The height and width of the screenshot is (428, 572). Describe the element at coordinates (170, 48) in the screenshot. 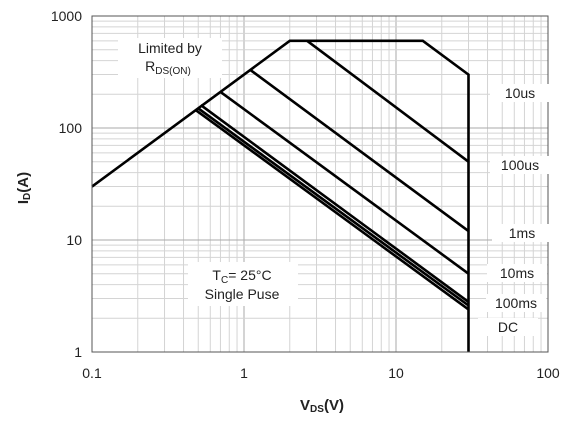

I see `annotation-limited-line1: Limited by` at that location.